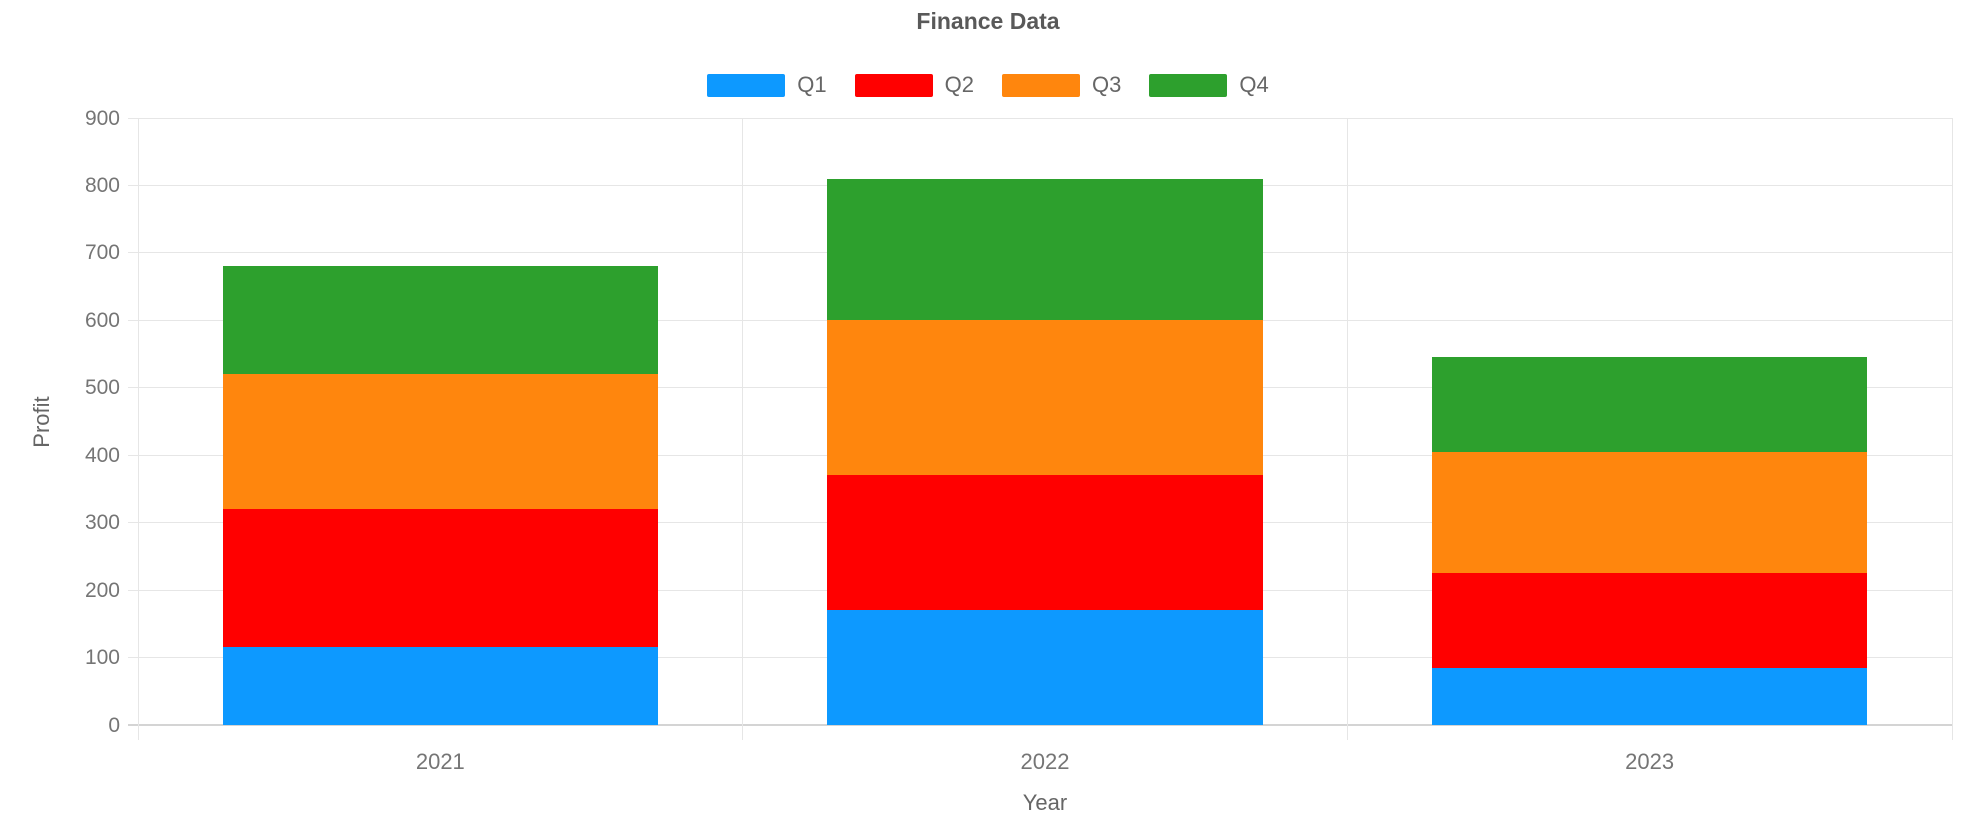 The width and height of the screenshot is (1976, 830). Describe the element at coordinates (102, 455) in the screenshot. I see `y-tick-label-400: 400` at that location.